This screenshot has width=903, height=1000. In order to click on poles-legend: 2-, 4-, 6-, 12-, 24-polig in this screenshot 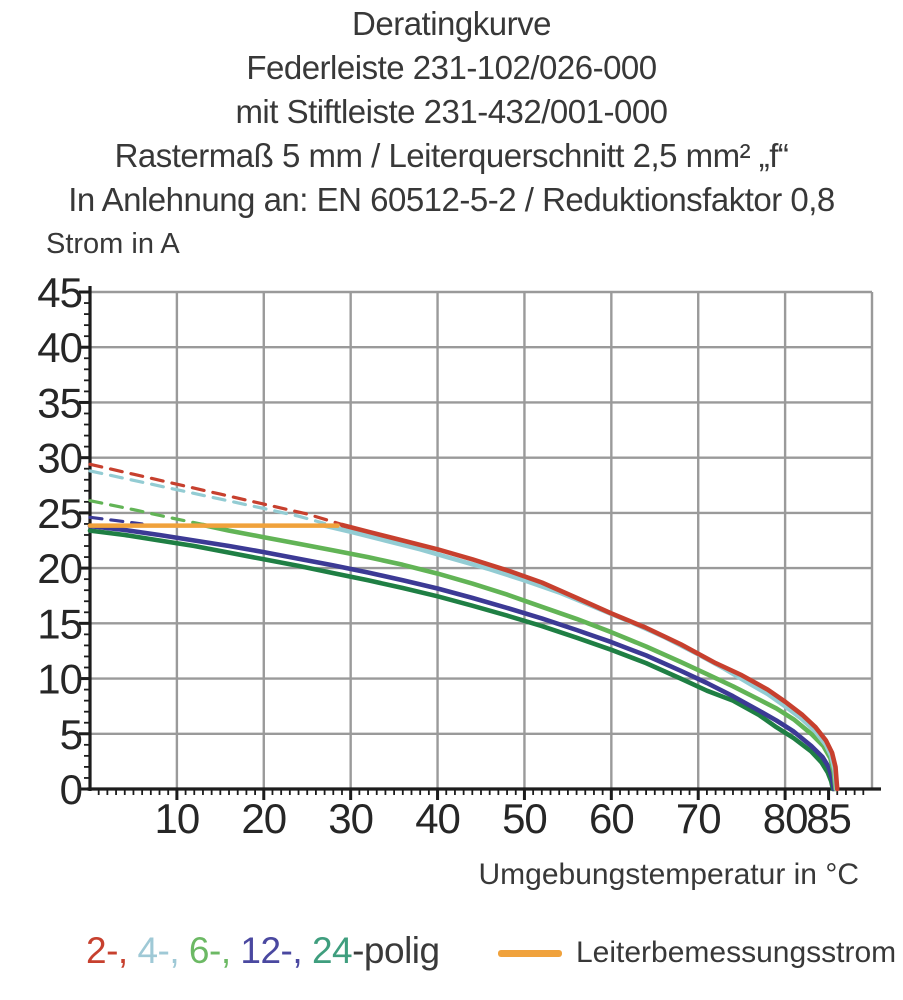, I will do `click(263, 951)`.